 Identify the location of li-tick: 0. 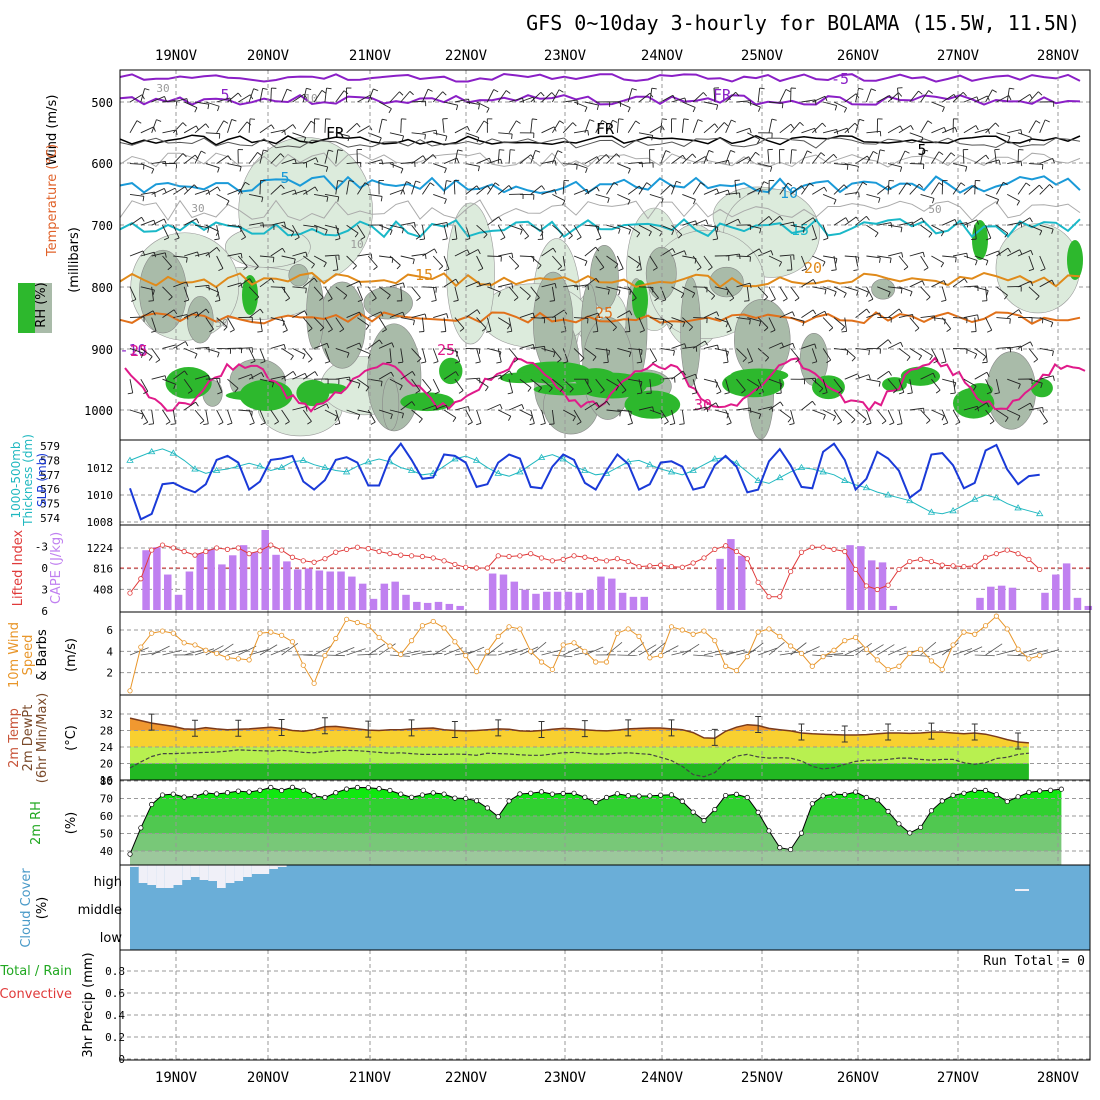
(44, 568).